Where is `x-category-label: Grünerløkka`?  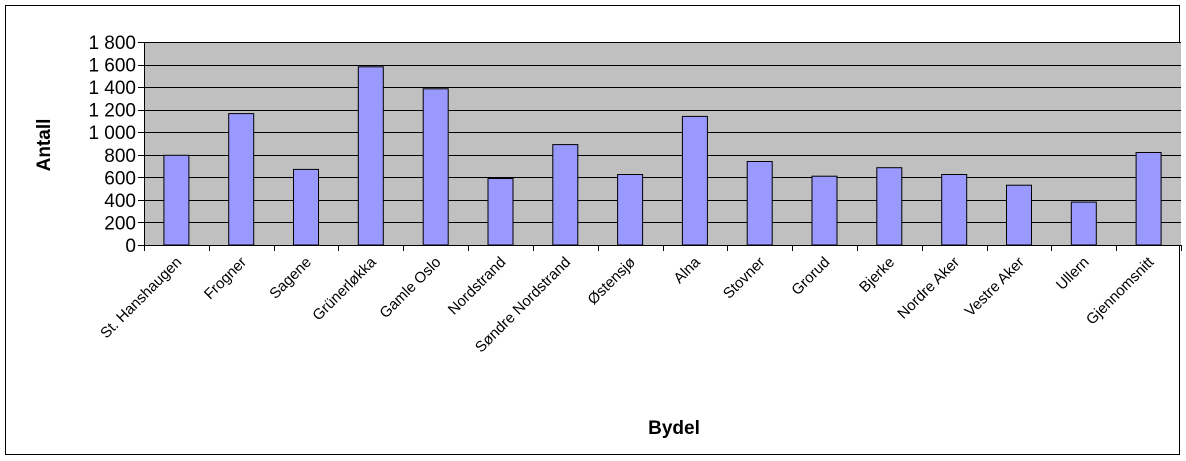
x-category-label: Grünerløkka is located at coordinates (344, 288).